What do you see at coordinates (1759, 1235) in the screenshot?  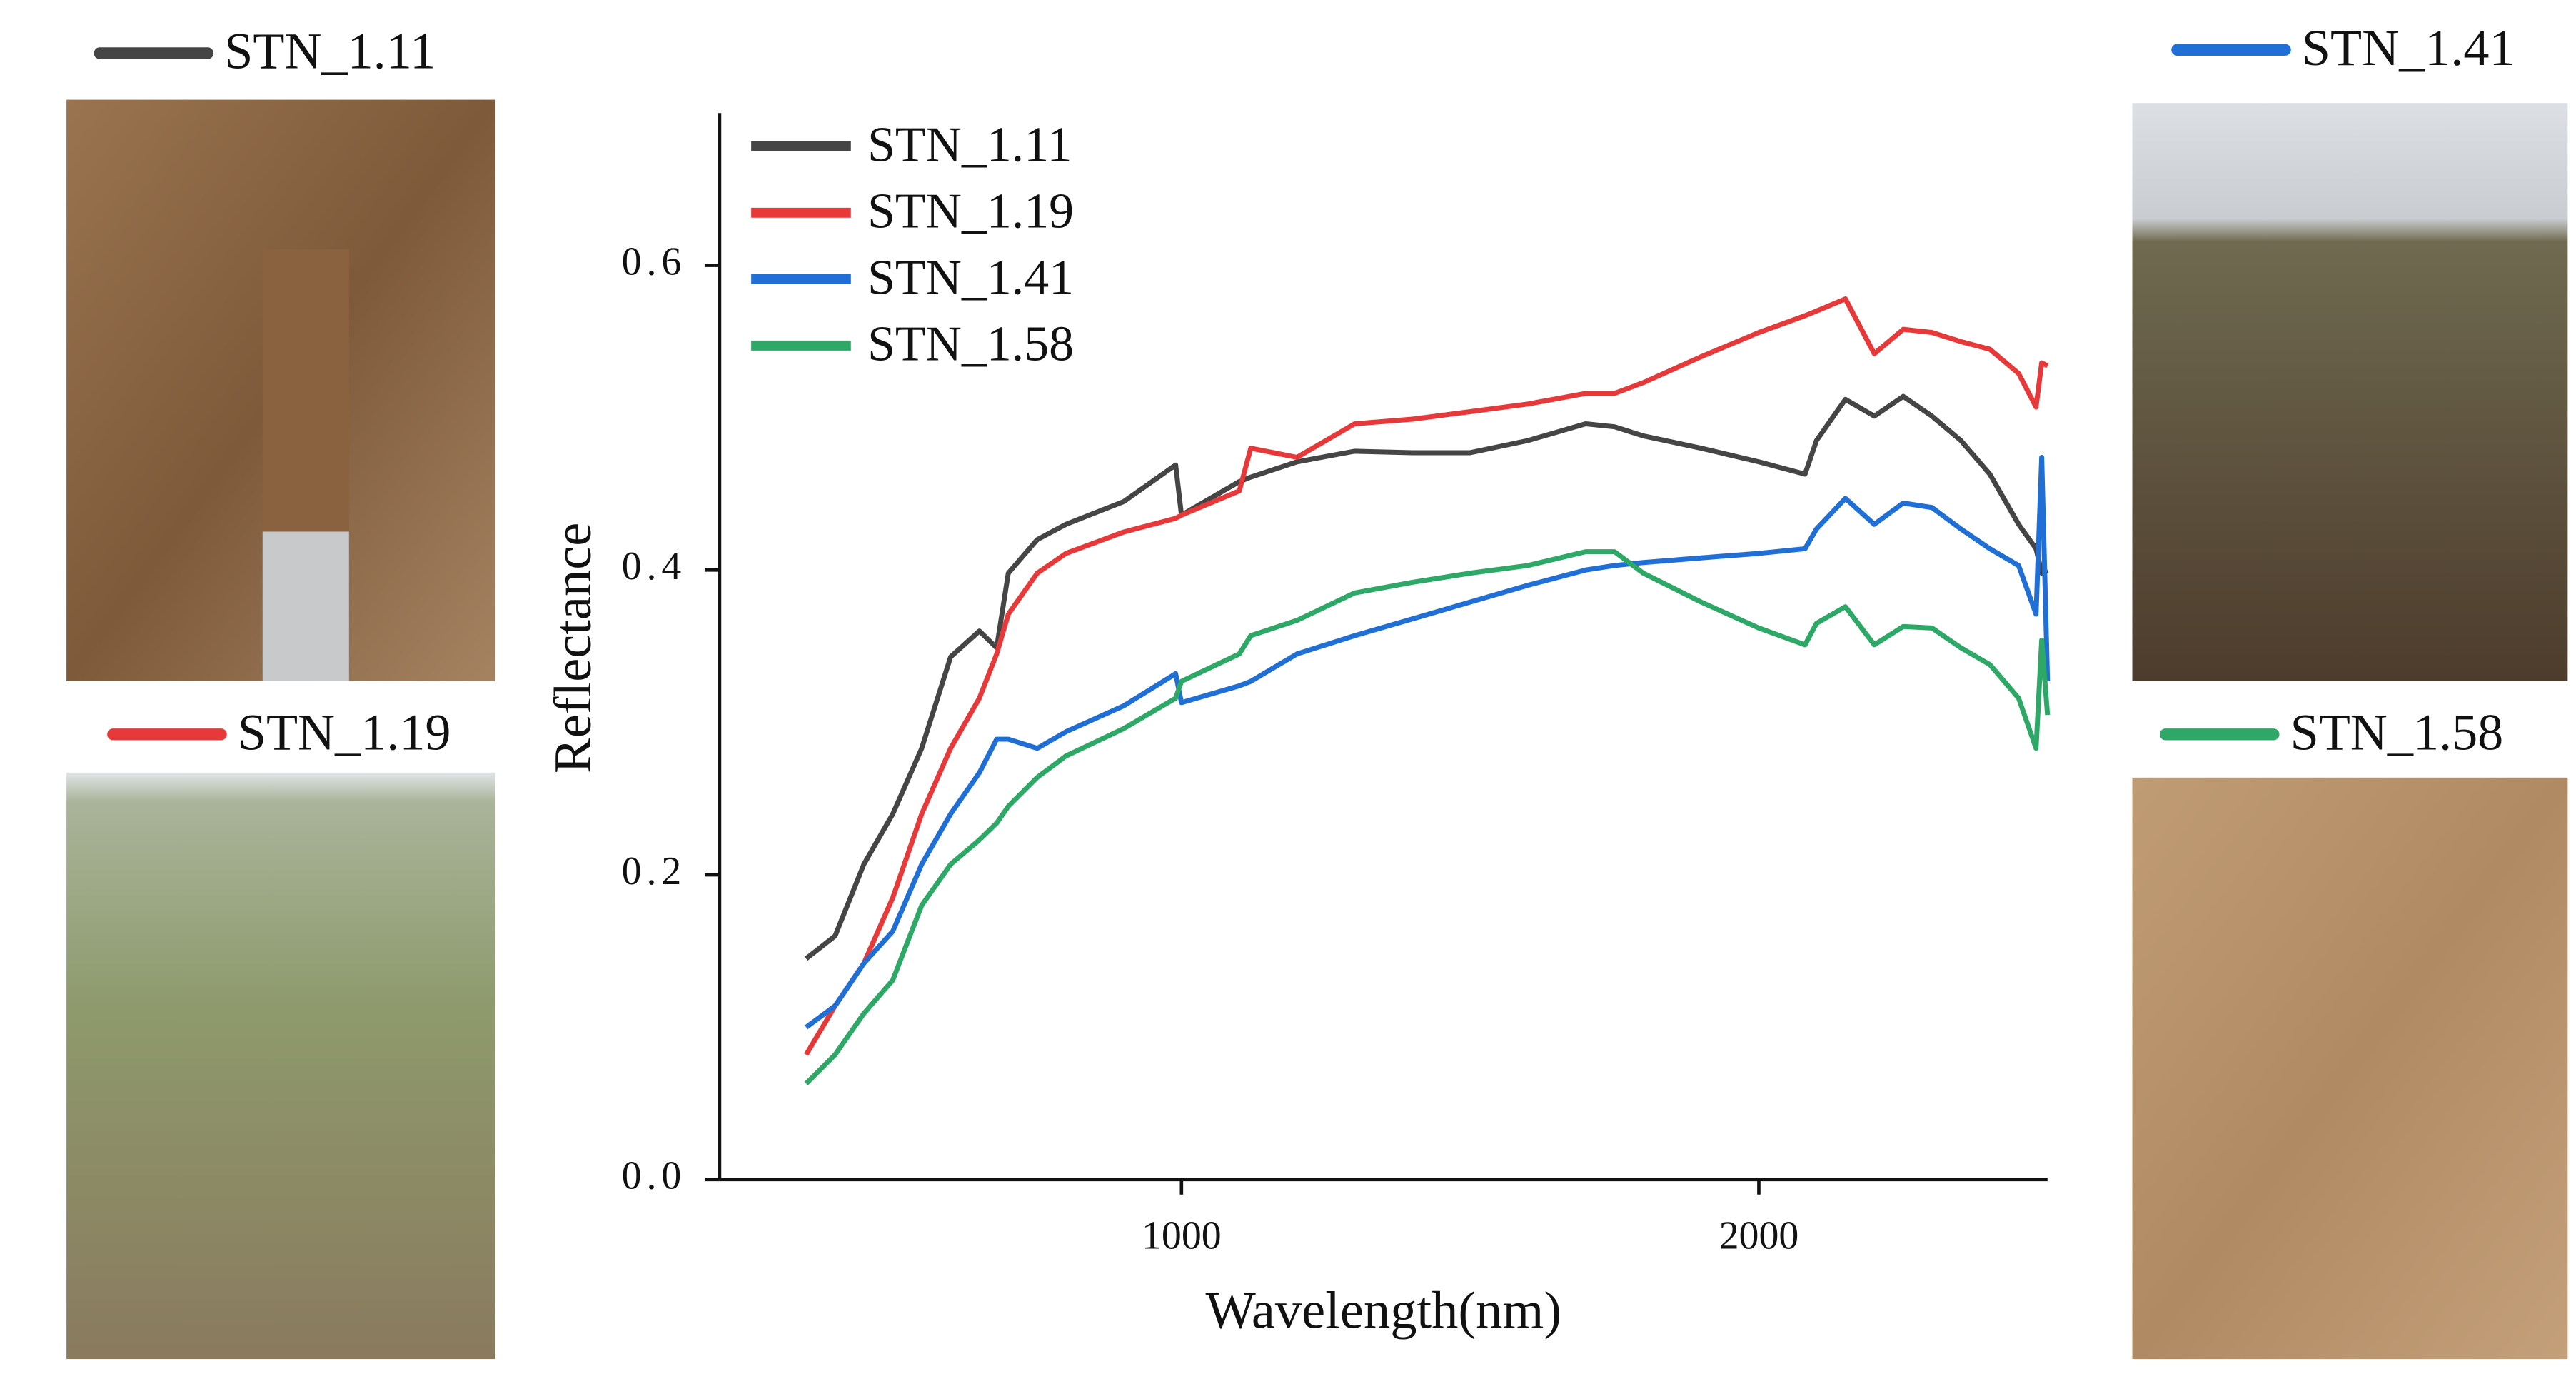 I see `x-tick-label: 2000` at bounding box center [1759, 1235].